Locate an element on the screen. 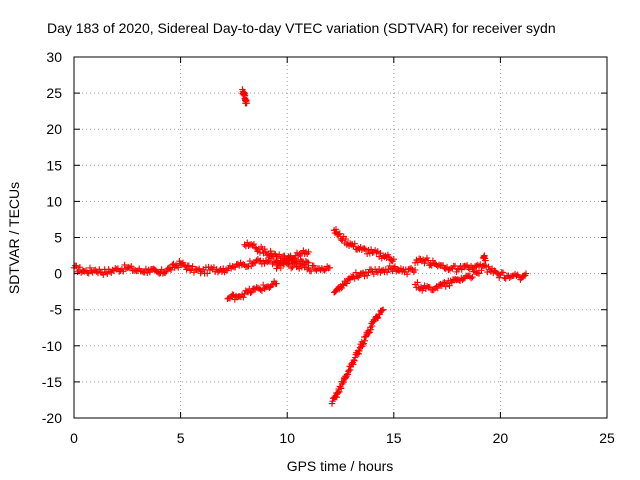 Image resolution: width=640 pixels, height=480 pixels. y-tick-label: 0 is located at coordinates (58, 274).